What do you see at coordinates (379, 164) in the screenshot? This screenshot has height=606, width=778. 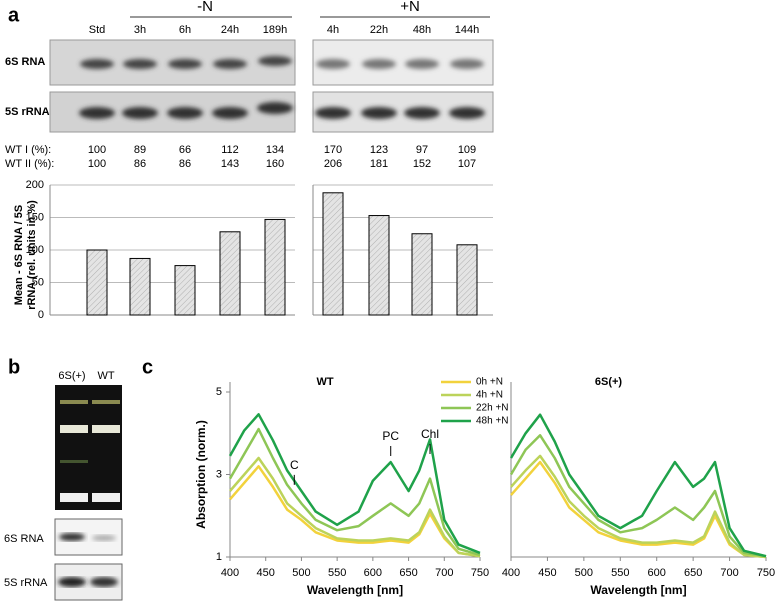 I see `table-cell: 181` at bounding box center [379, 164].